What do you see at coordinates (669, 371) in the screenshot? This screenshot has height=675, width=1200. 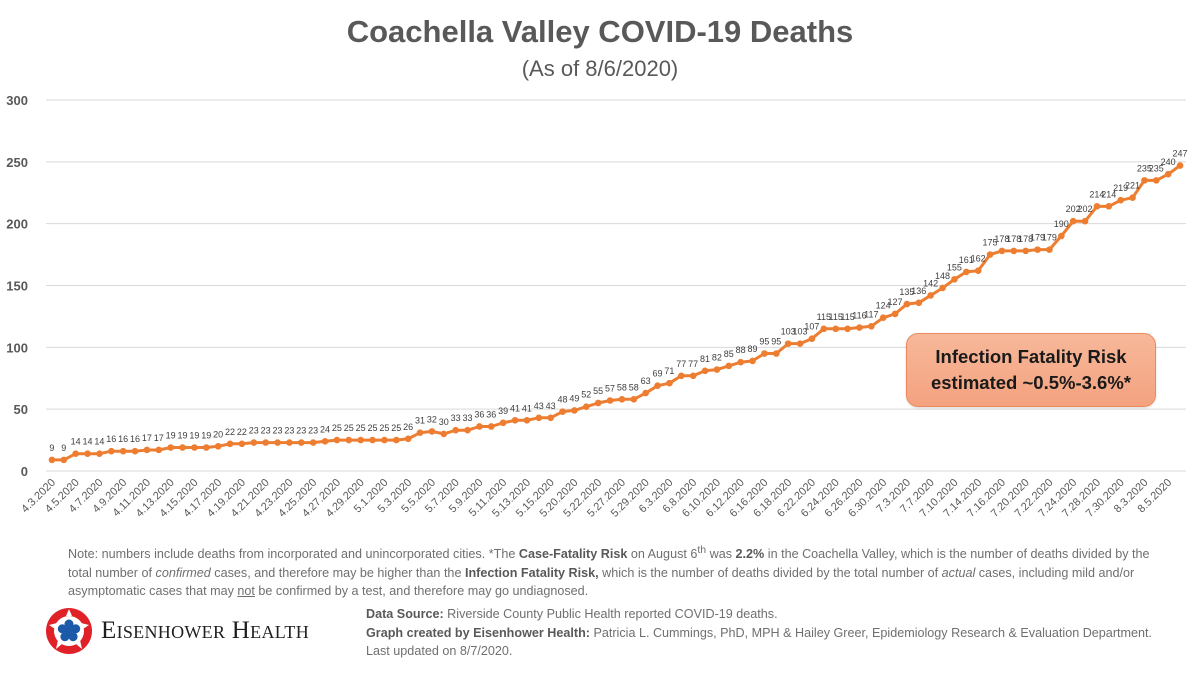 I see `data-label: 71` at bounding box center [669, 371].